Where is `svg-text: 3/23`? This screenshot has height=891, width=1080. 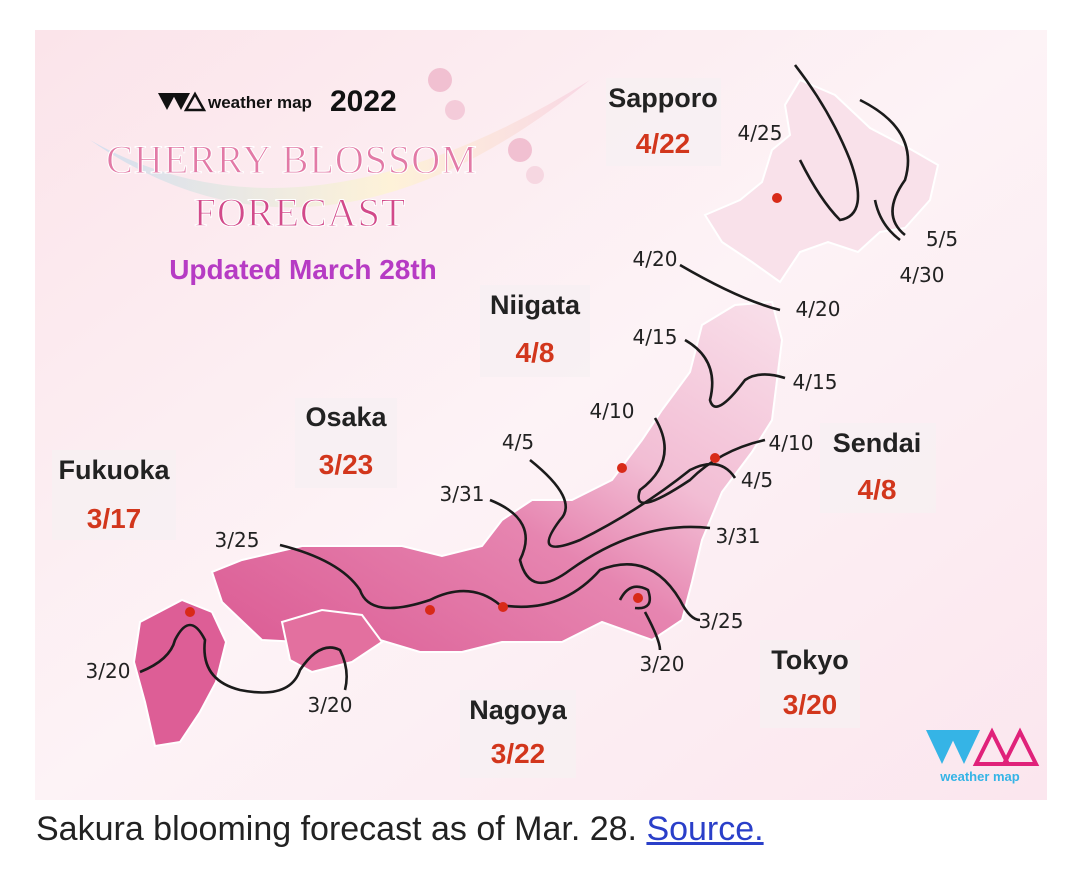 svg-text: 3/23 is located at coordinates (346, 464).